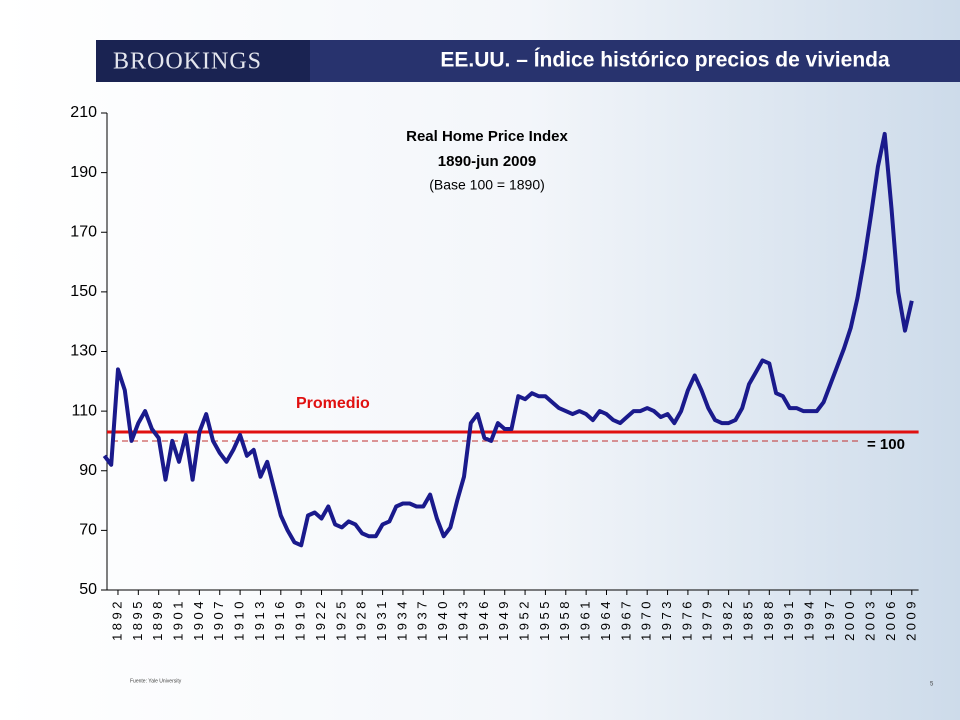  Describe the element at coordinates (487, 185) in the screenshot. I see `chart-note: (Base 100 = 1890)` at that location.